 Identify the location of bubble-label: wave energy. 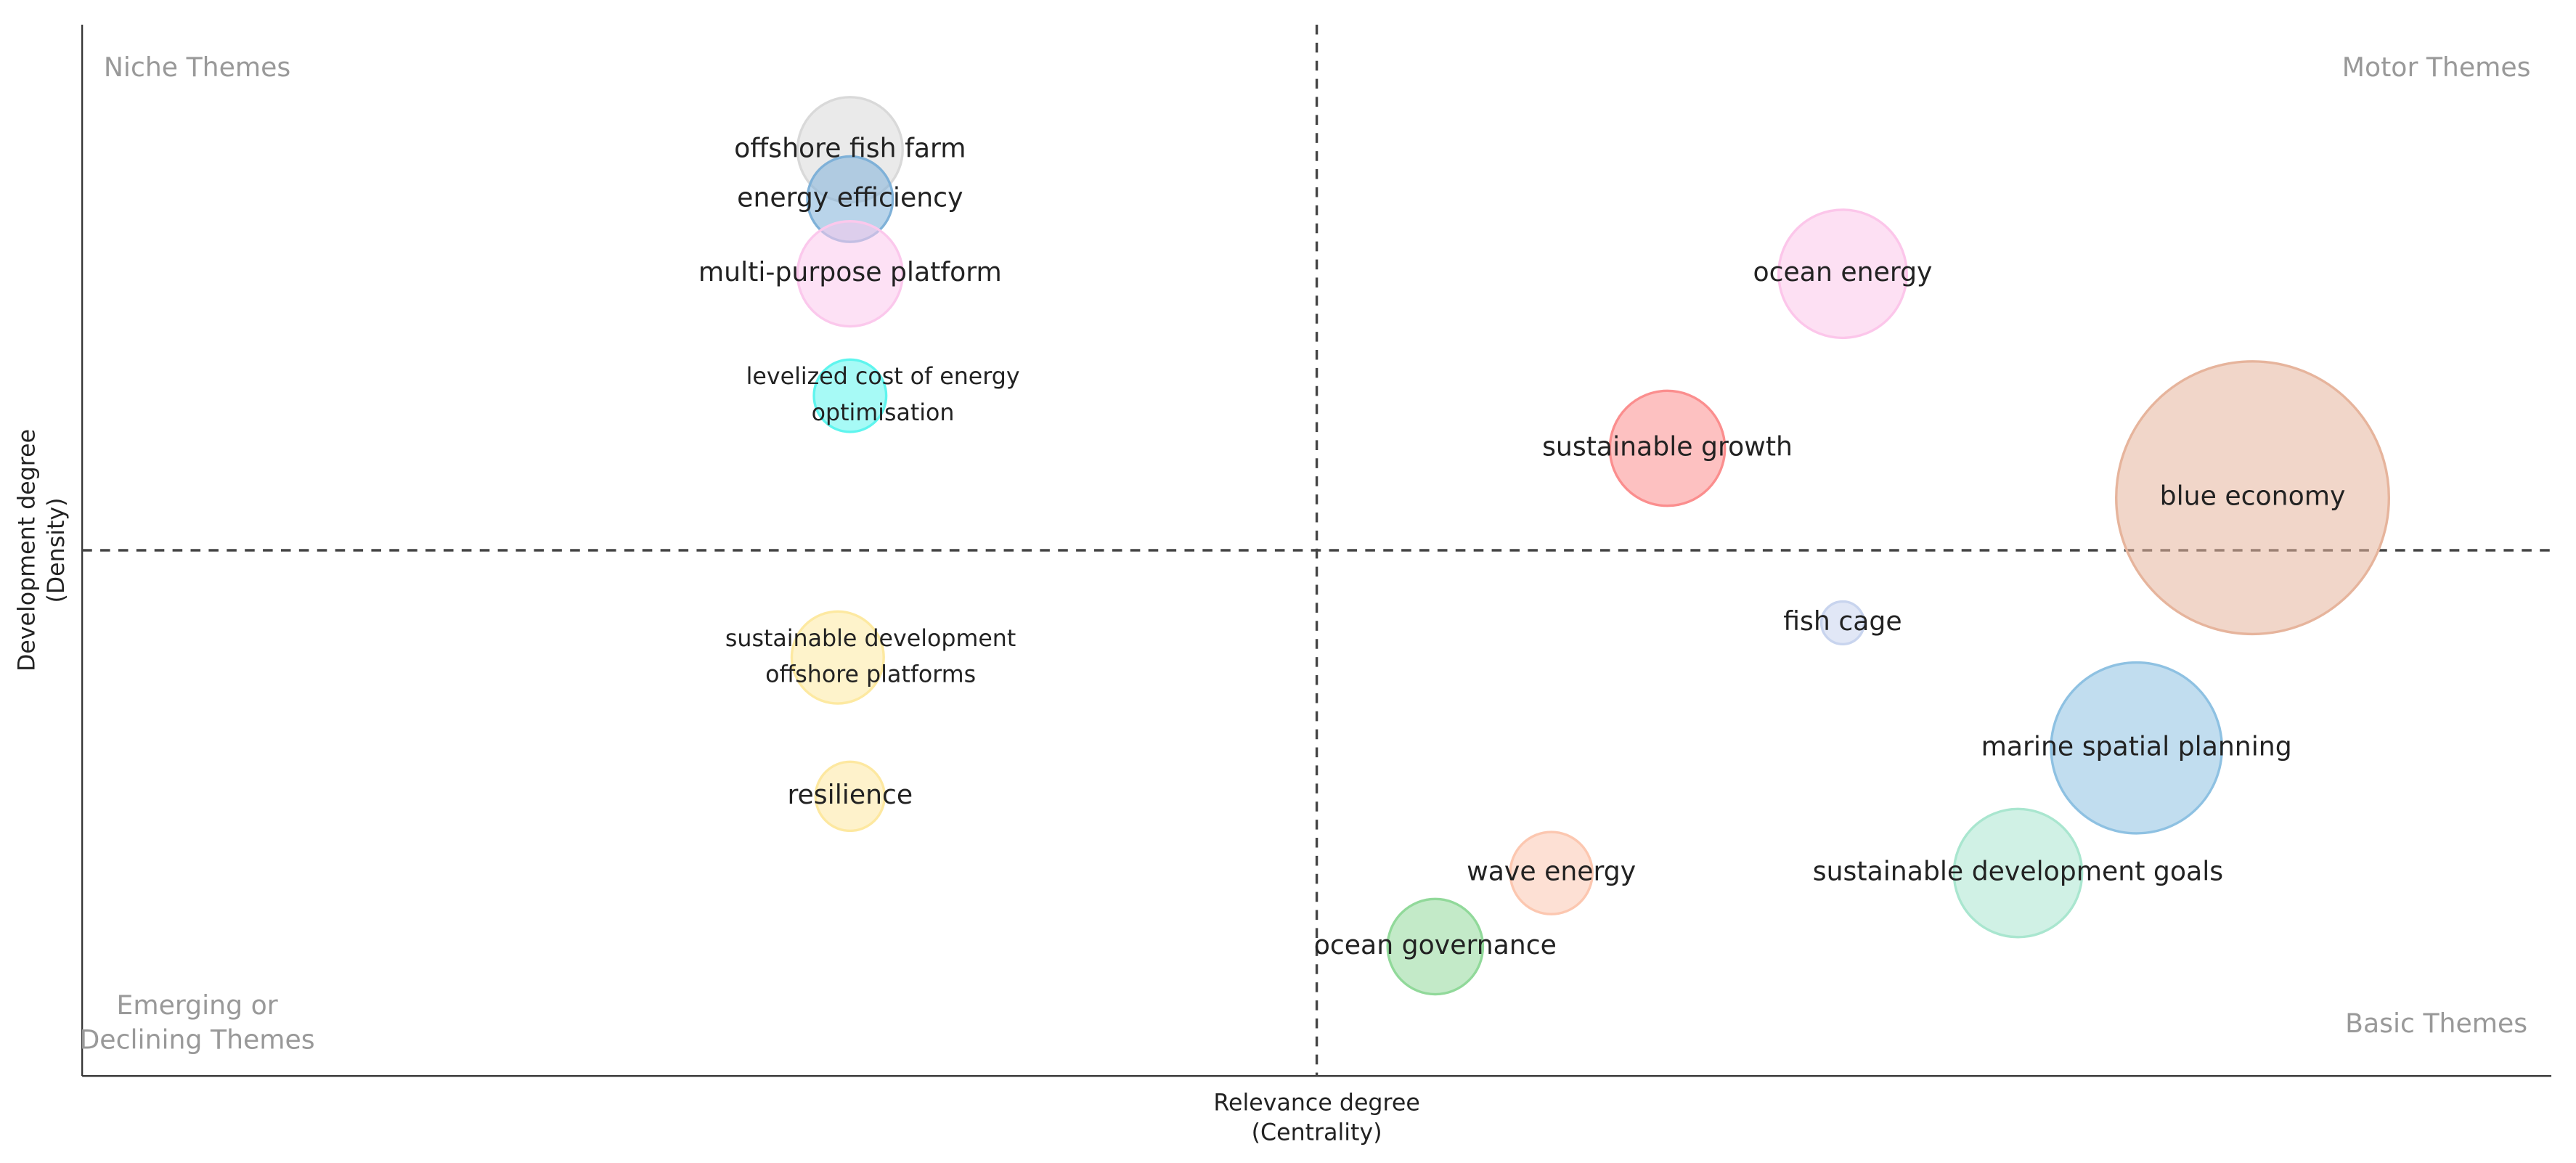
(1551, 871).